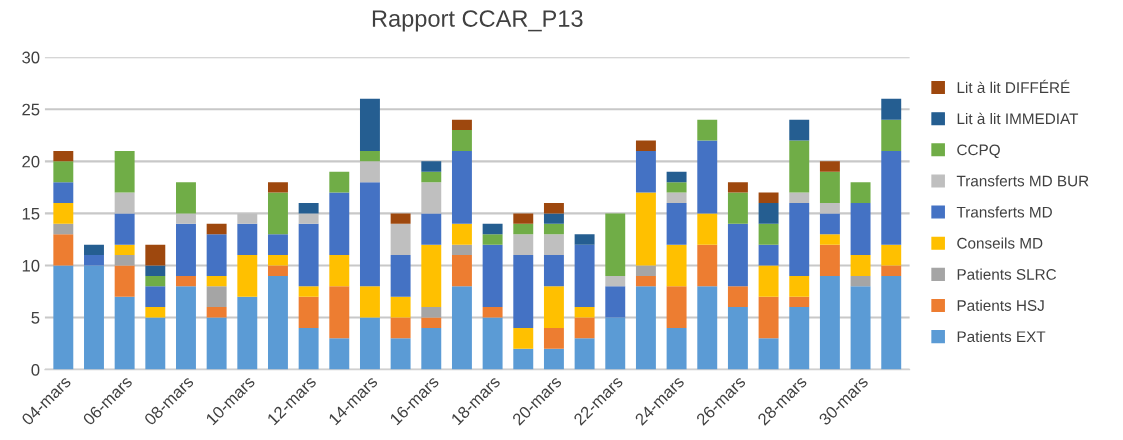 The width and height of the screenshot is (1123, 440). Describe the element at coordinates (1018, 118) in the screenshot. I see `legend-label: Lit à lit IMMEDIAT` at that location.